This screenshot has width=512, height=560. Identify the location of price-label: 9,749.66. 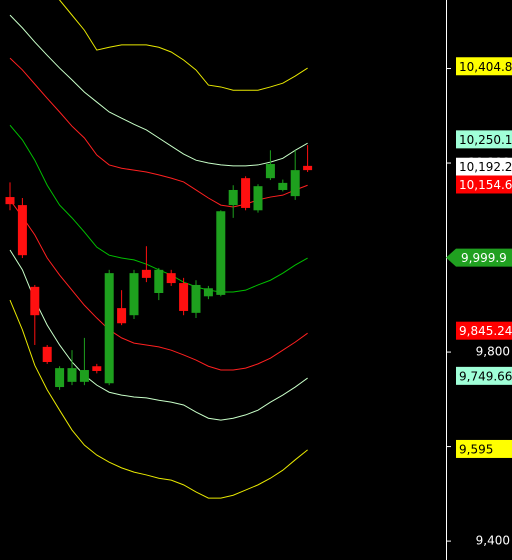
(485, 376).